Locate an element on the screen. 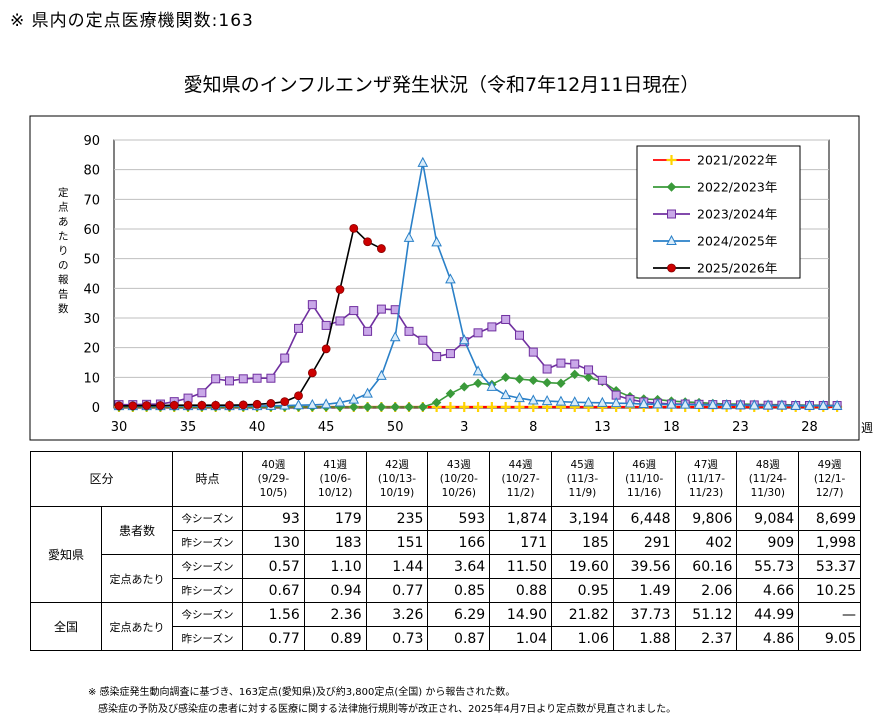 This screenshot has height=721, width=883. legend-marker is located at coordinates (671, 160).